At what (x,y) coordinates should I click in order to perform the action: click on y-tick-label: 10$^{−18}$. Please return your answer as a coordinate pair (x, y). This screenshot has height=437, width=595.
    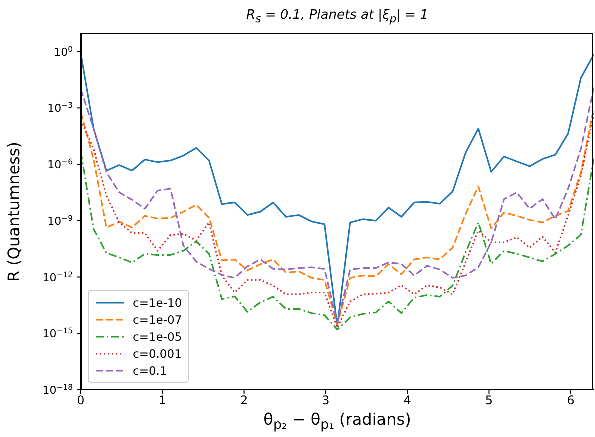
    Looking at the image, I should click on (58, 389).